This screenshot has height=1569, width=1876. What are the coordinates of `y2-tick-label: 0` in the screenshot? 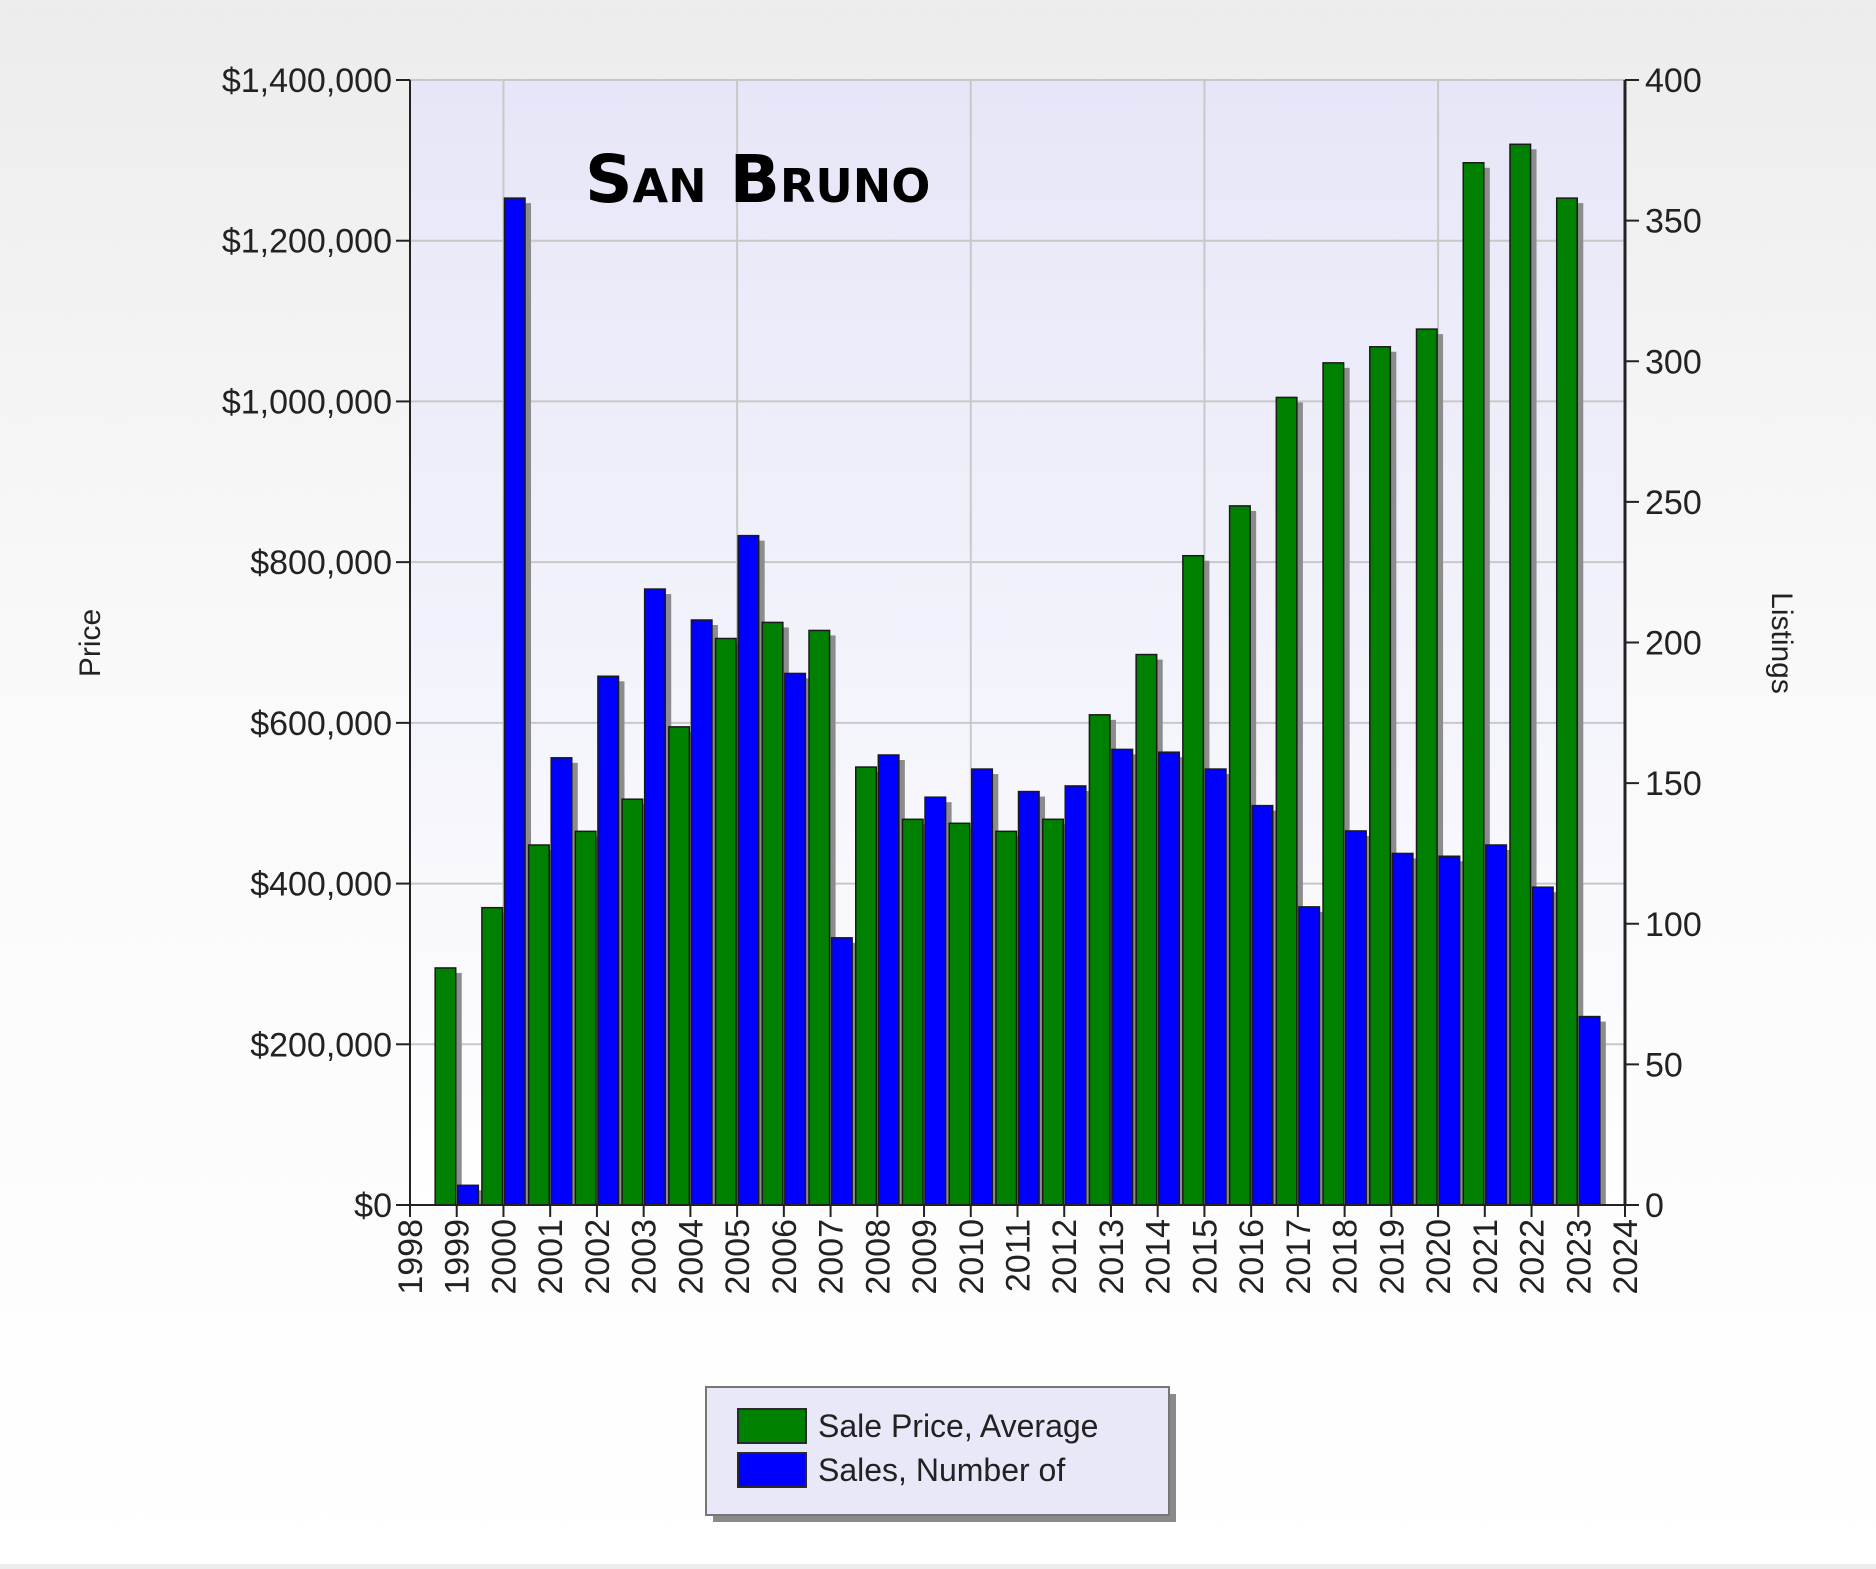 It's located at (1654, 1206).